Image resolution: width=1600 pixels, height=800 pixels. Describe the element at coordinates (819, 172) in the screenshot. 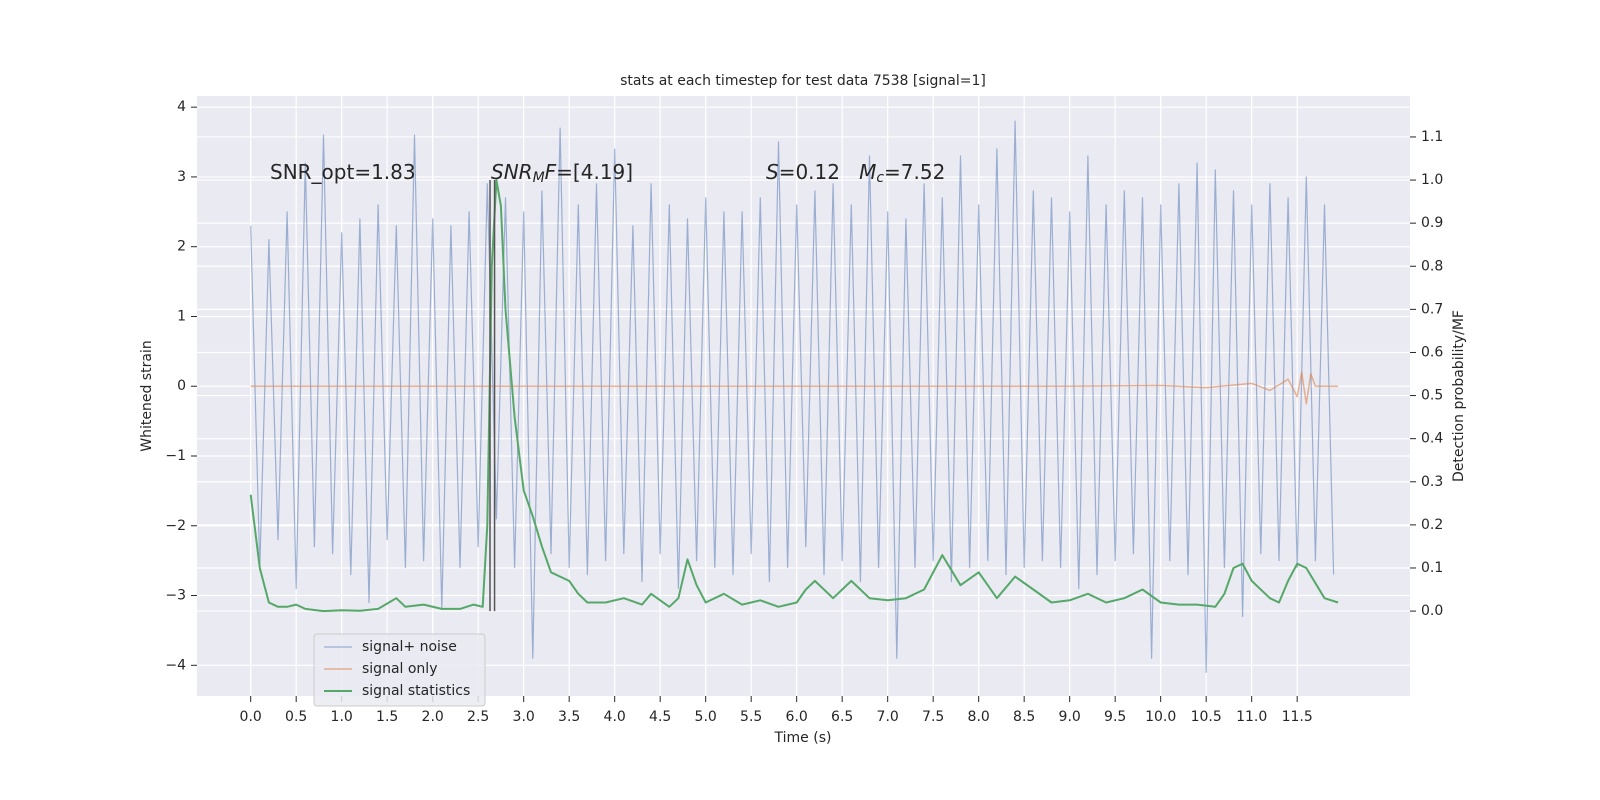

I see `annotation-part: =0.12` at that location.